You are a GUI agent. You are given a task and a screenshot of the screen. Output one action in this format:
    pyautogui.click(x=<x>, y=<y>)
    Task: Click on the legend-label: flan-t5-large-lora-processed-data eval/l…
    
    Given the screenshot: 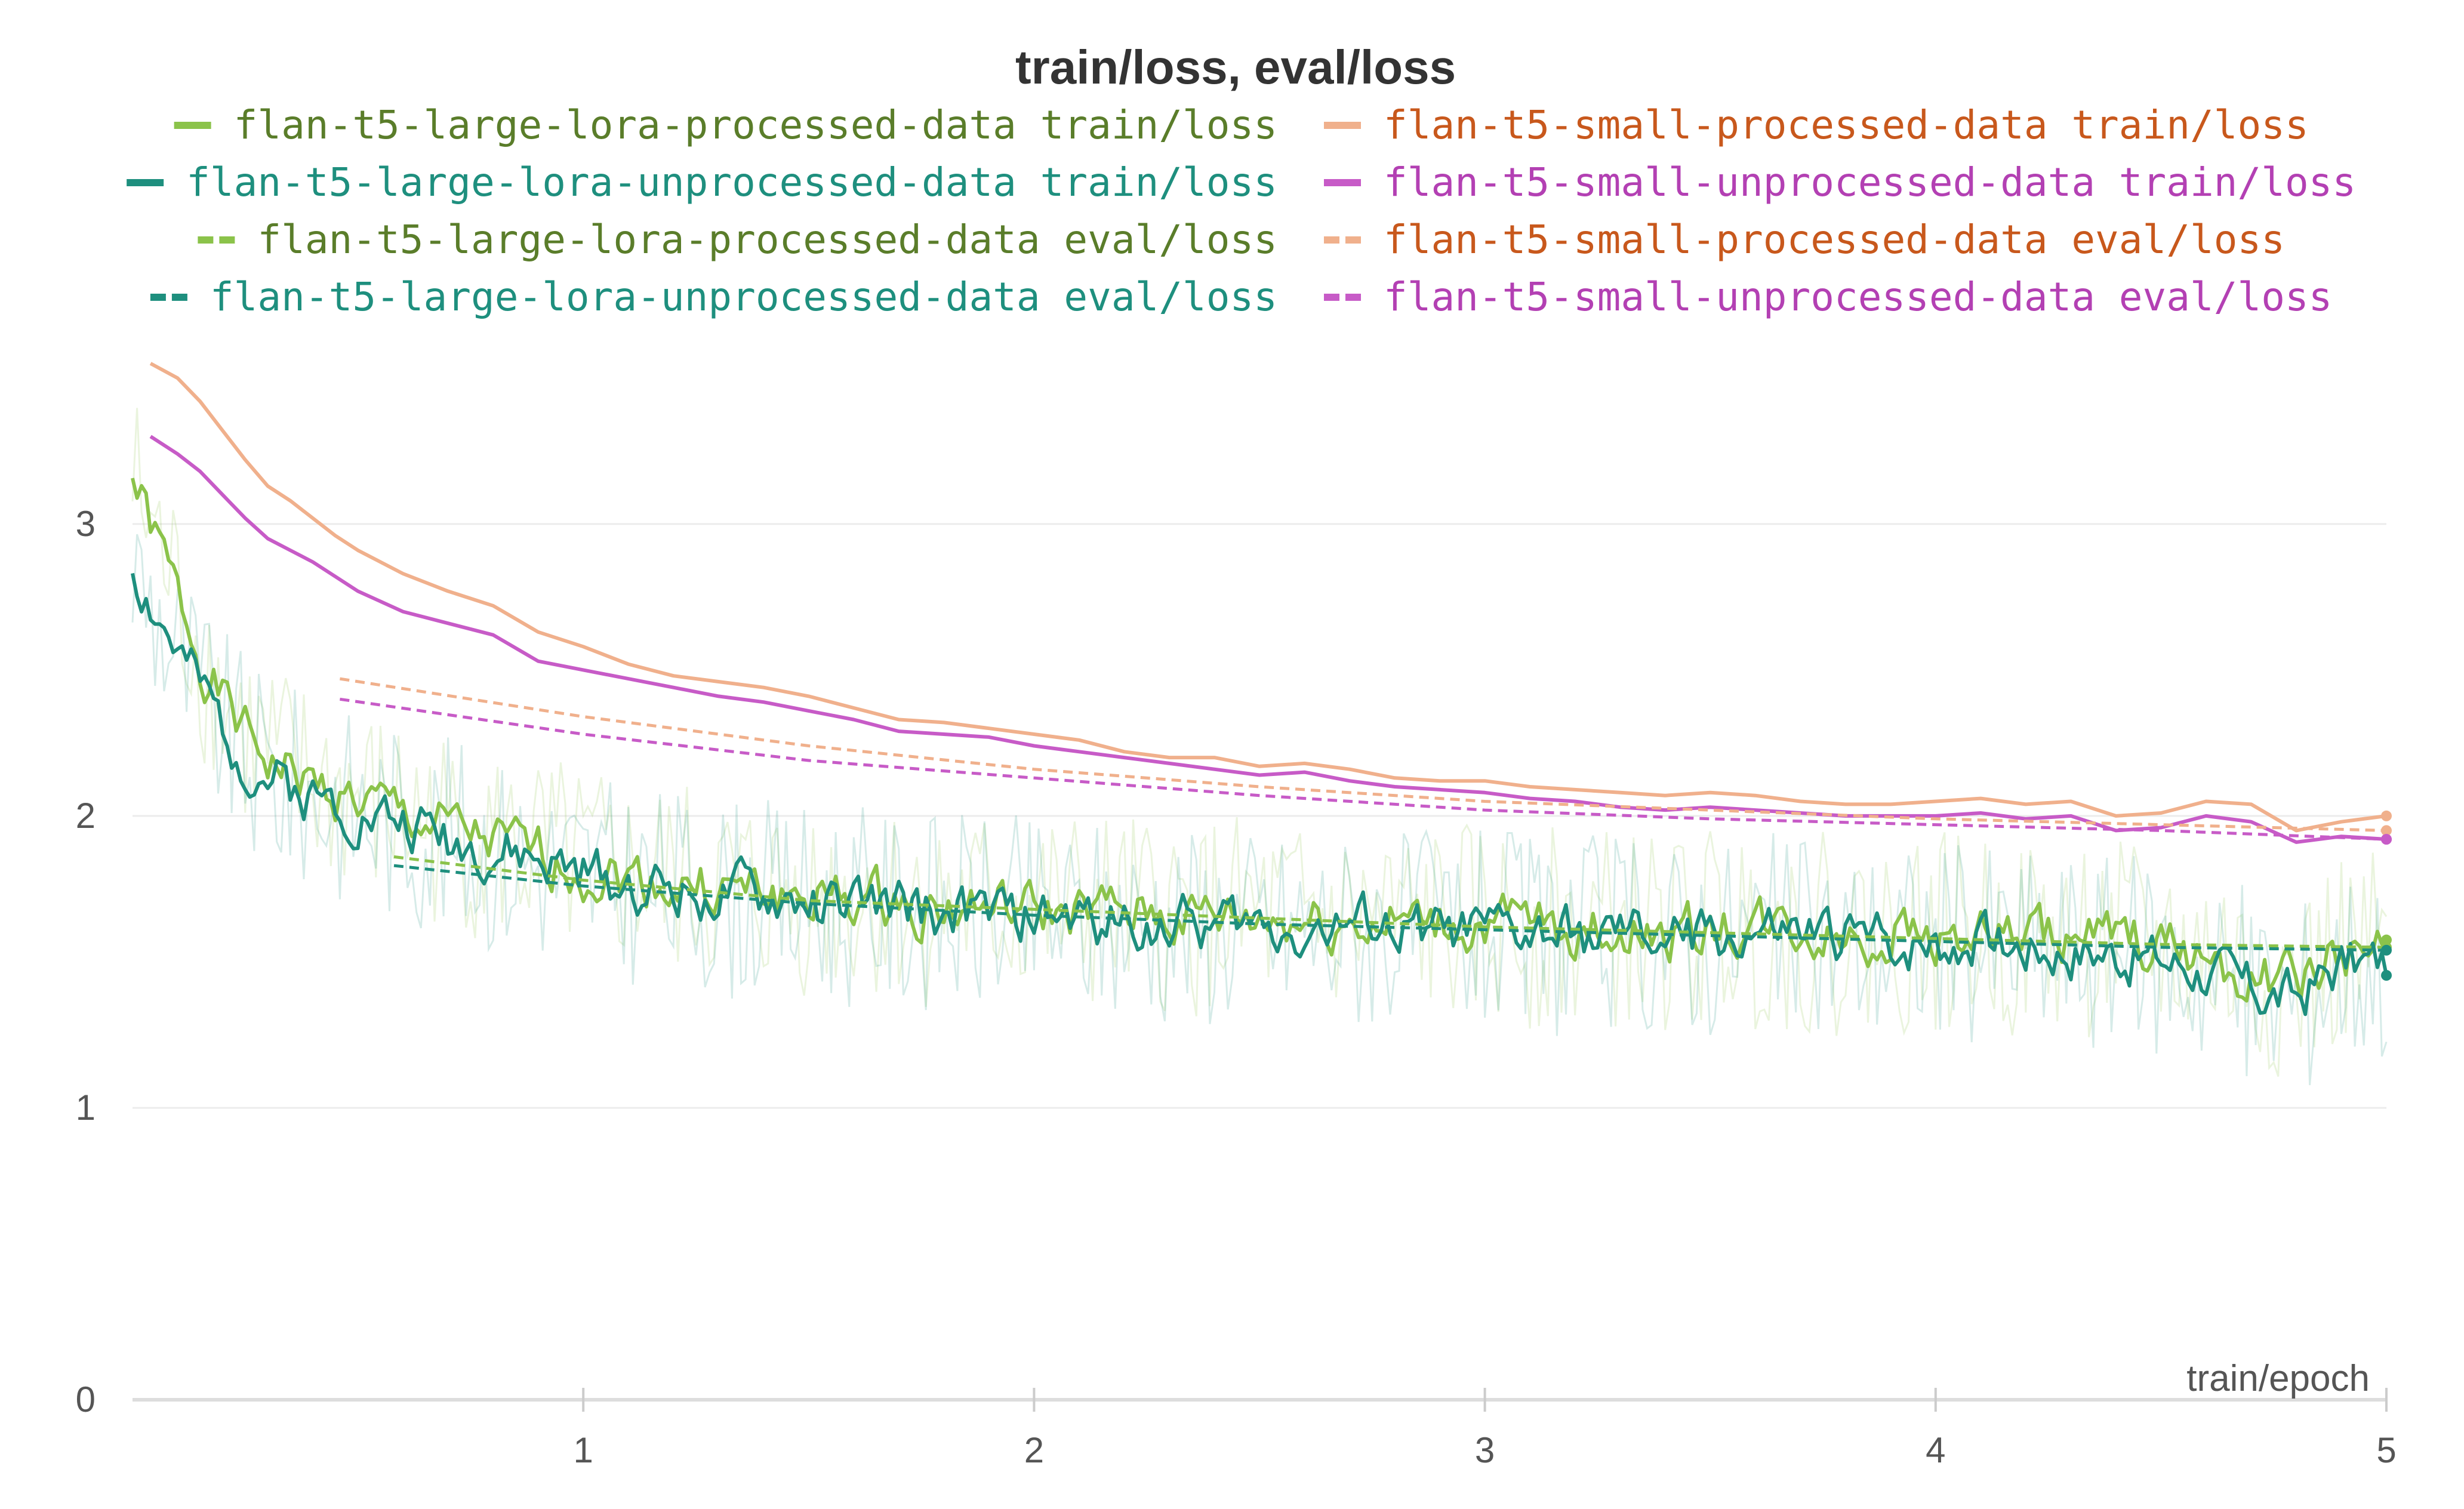 What is the action you would take?
    pyautogui.click(x=767, y=240)
    